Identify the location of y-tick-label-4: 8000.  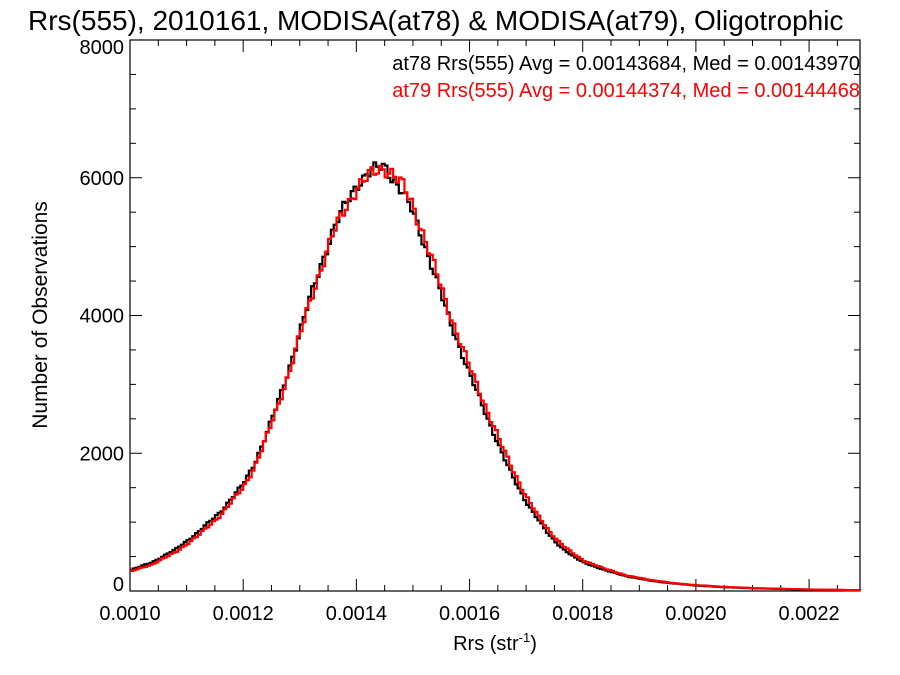
(102, 48).